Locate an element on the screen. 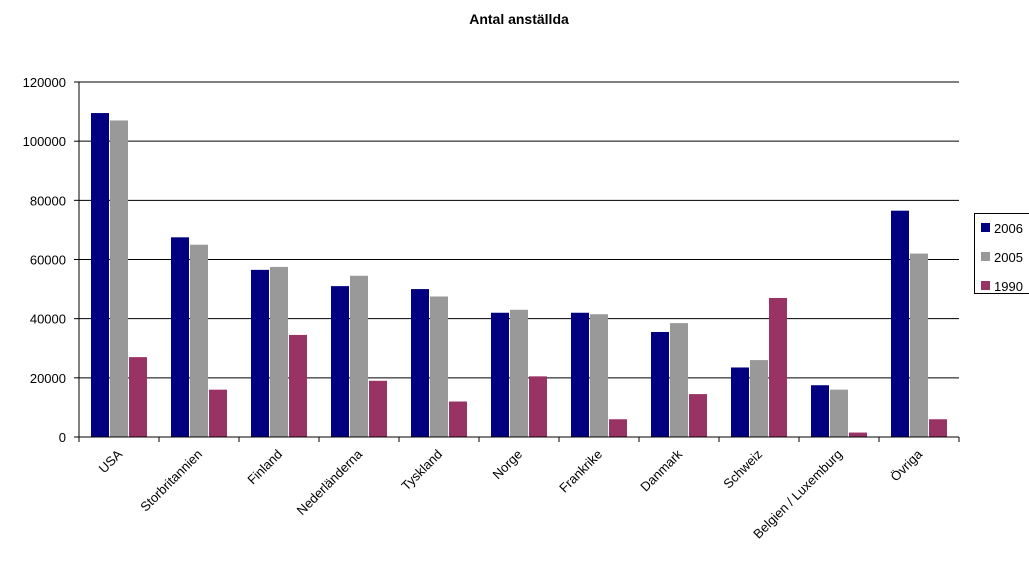 This screenshot has height=570, width=1029. legend-label: 1990 is located at coordinates (1008, 286).